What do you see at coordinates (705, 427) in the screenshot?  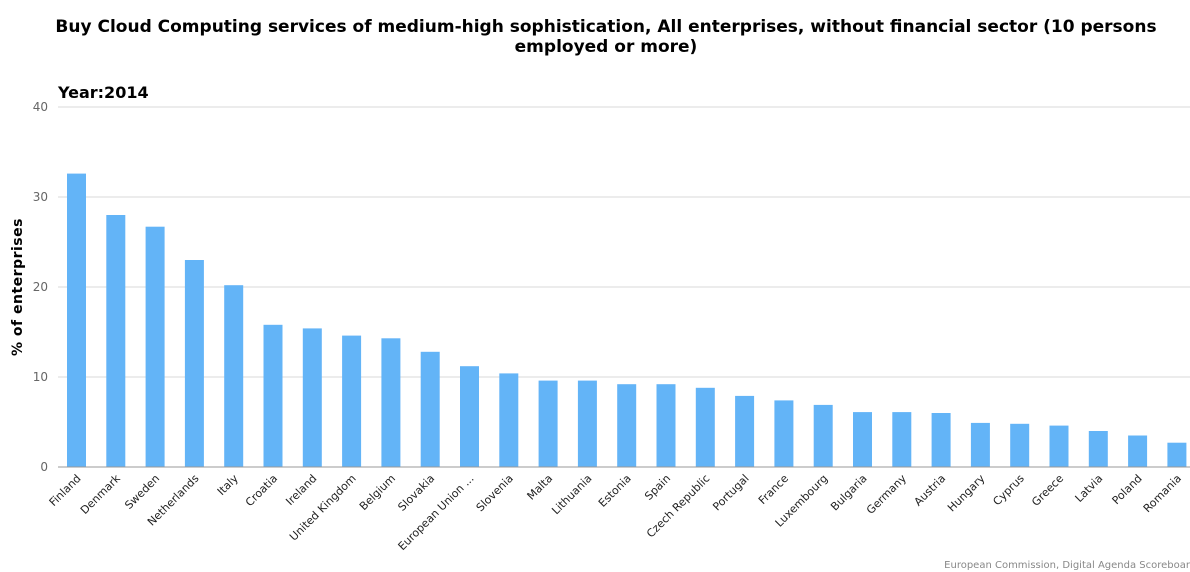 I see `bar-czech-republic` at bounding box center [705, 427].